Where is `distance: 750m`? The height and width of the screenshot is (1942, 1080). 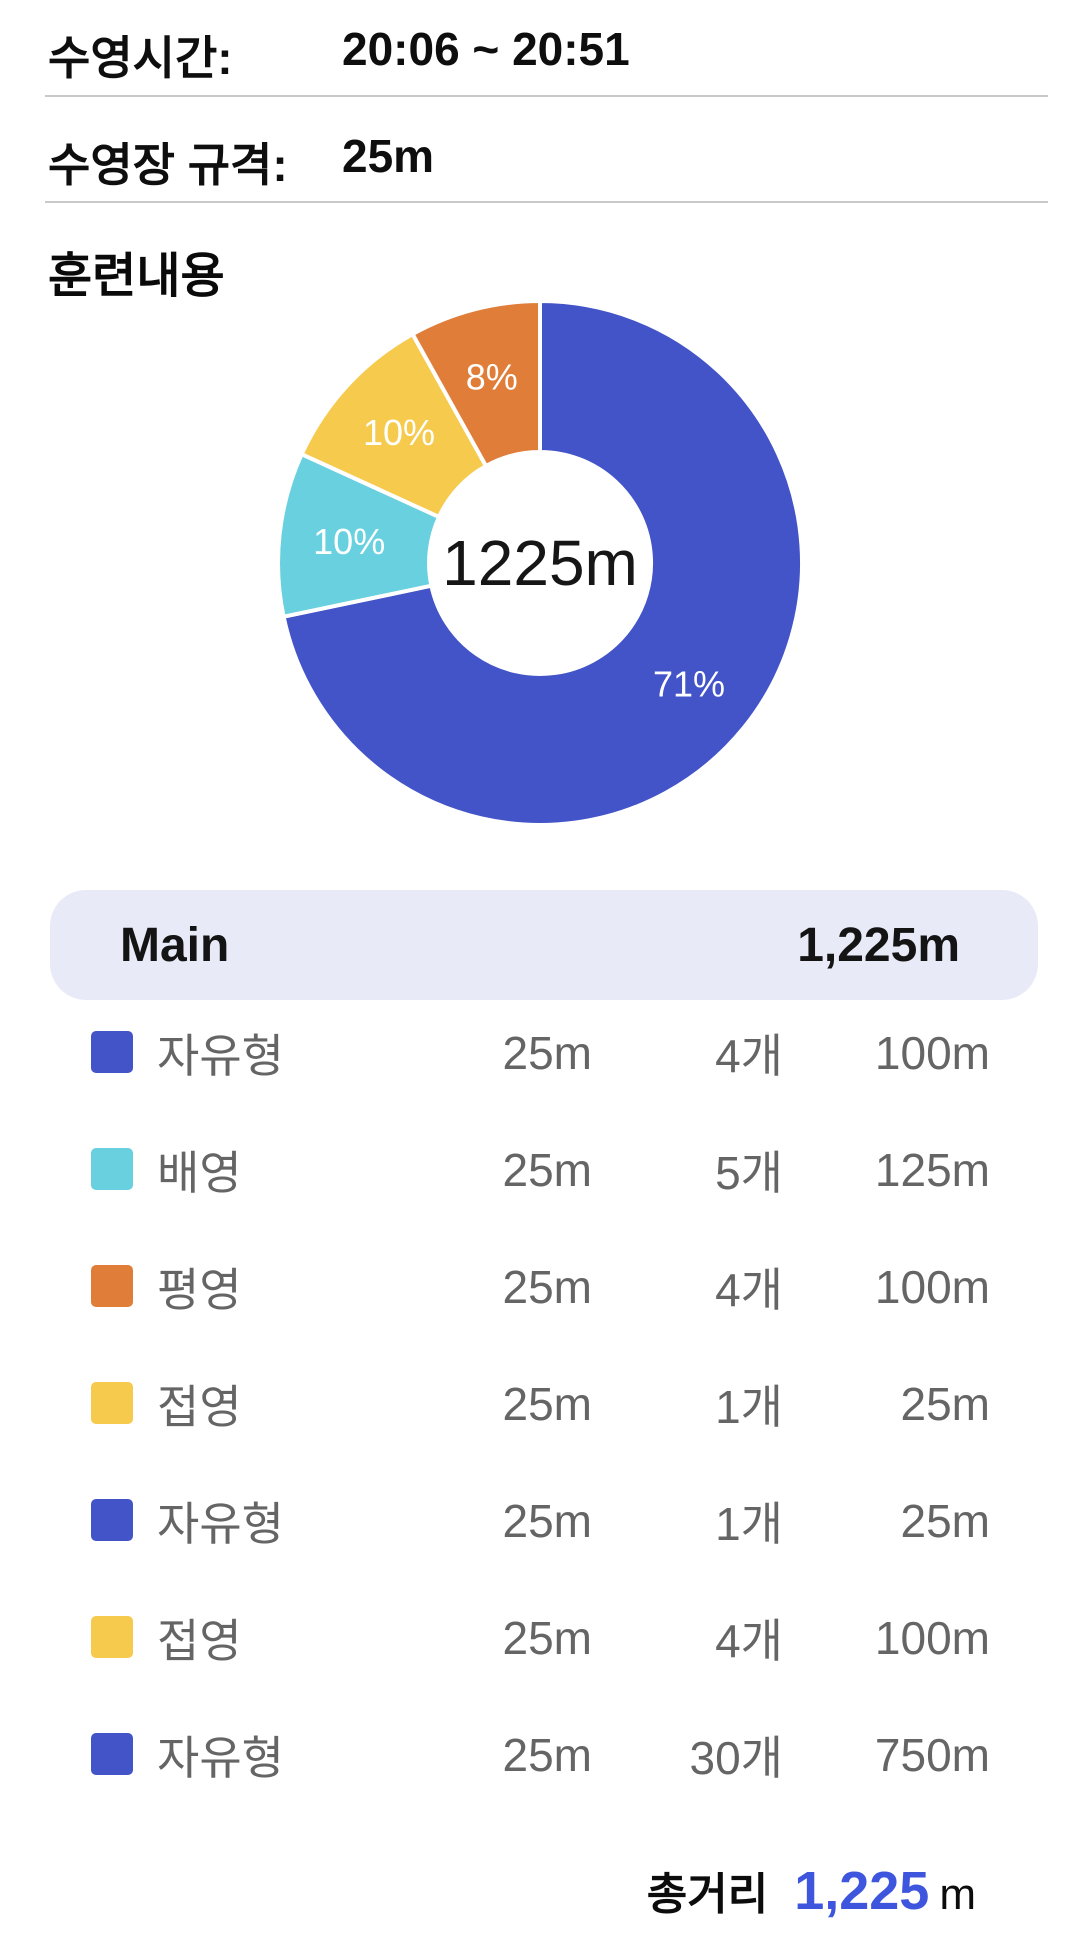 distance: 750m is located at coordinates (932, 1754).